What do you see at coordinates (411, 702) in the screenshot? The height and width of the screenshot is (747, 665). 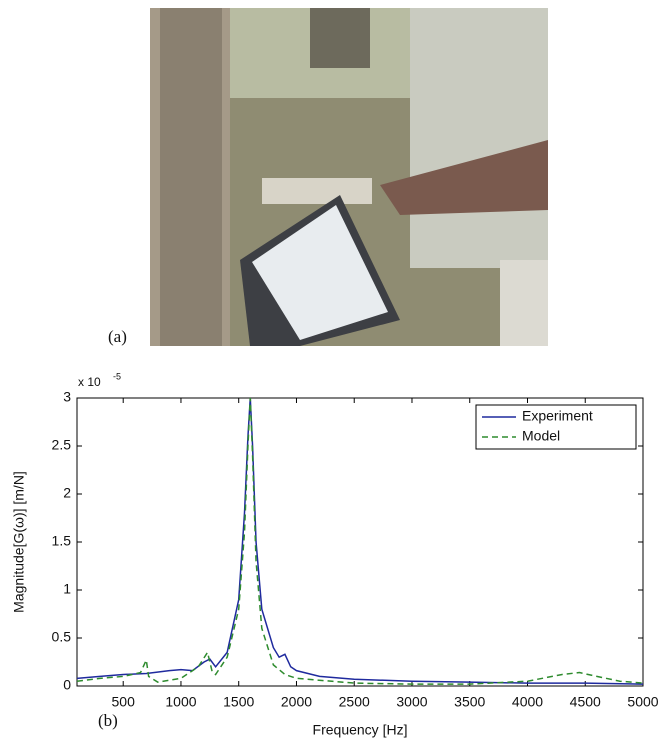 I see `x-tick-label: 3000` at bounding box center [411, 702].